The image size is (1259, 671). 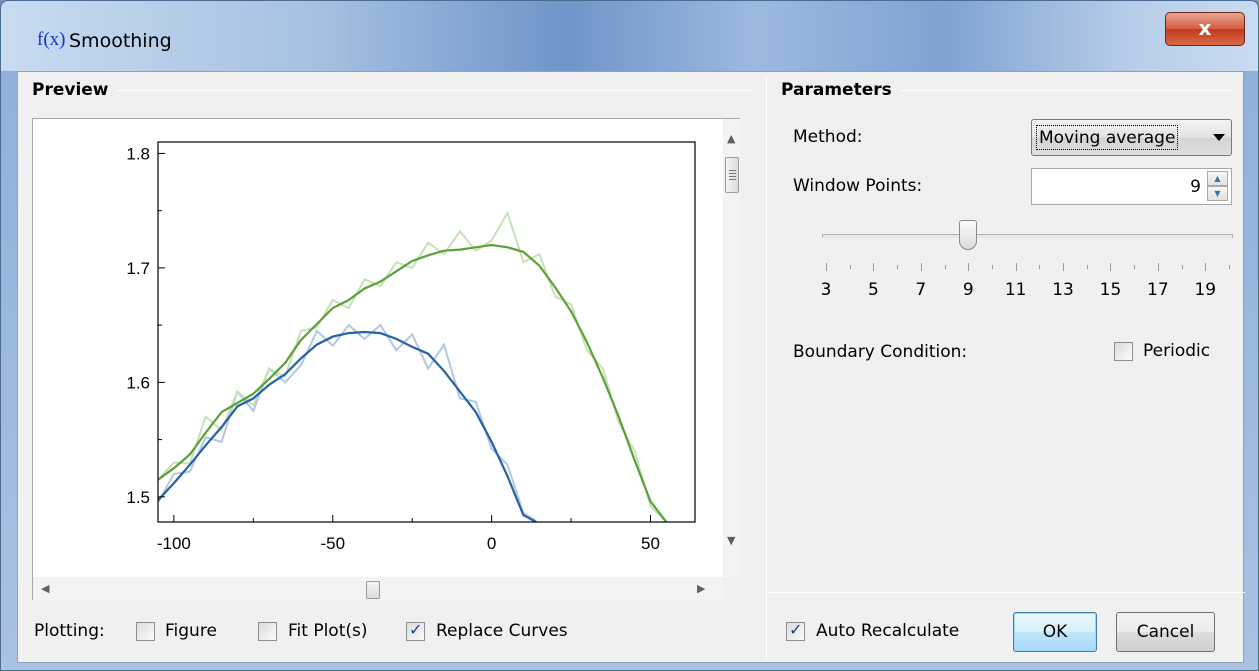 I want to click on fit-plots-checkbox, so click(x=267, y=631).